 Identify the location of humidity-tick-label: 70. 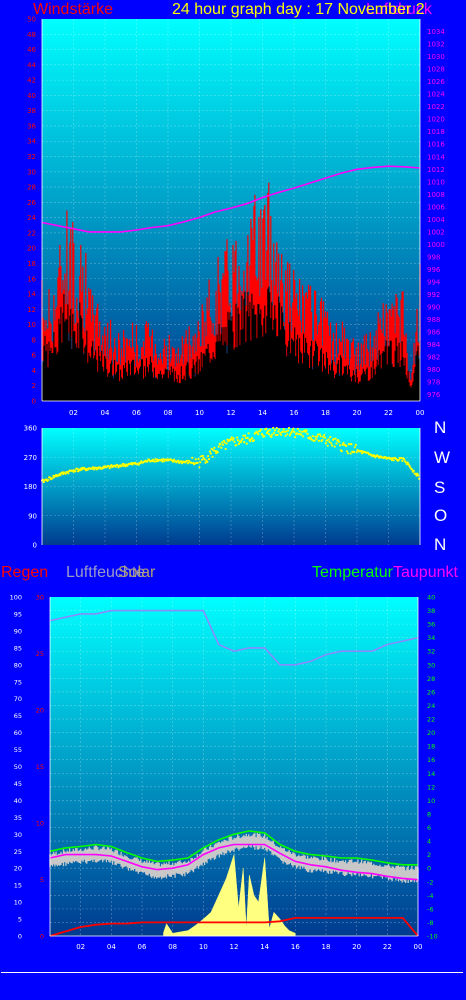
(18, 699).